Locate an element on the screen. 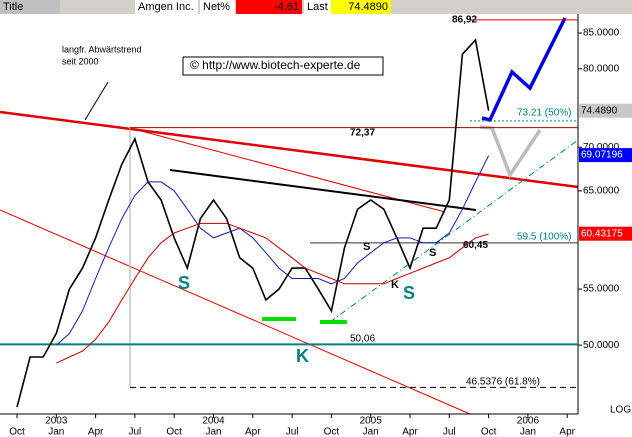  y-tick-label: 55.0000 is located at coordinates (601, 289).